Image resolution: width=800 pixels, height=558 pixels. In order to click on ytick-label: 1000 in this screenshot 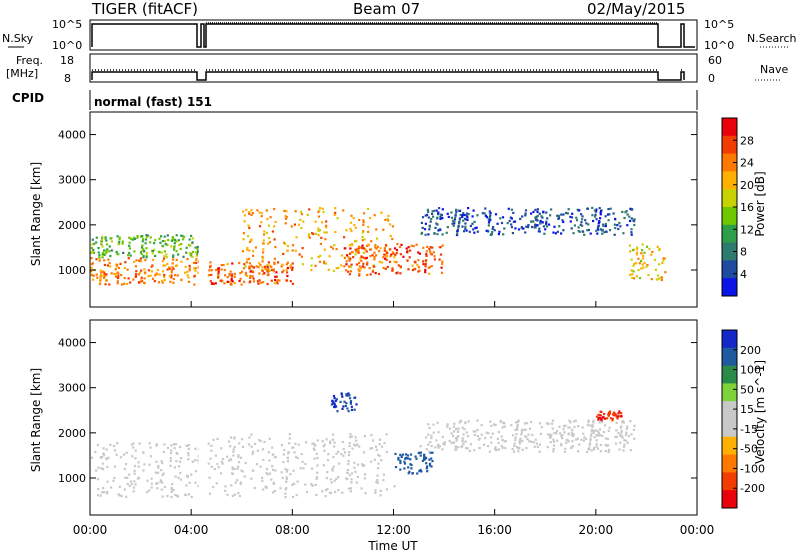, I will do `click(72, 270)`.